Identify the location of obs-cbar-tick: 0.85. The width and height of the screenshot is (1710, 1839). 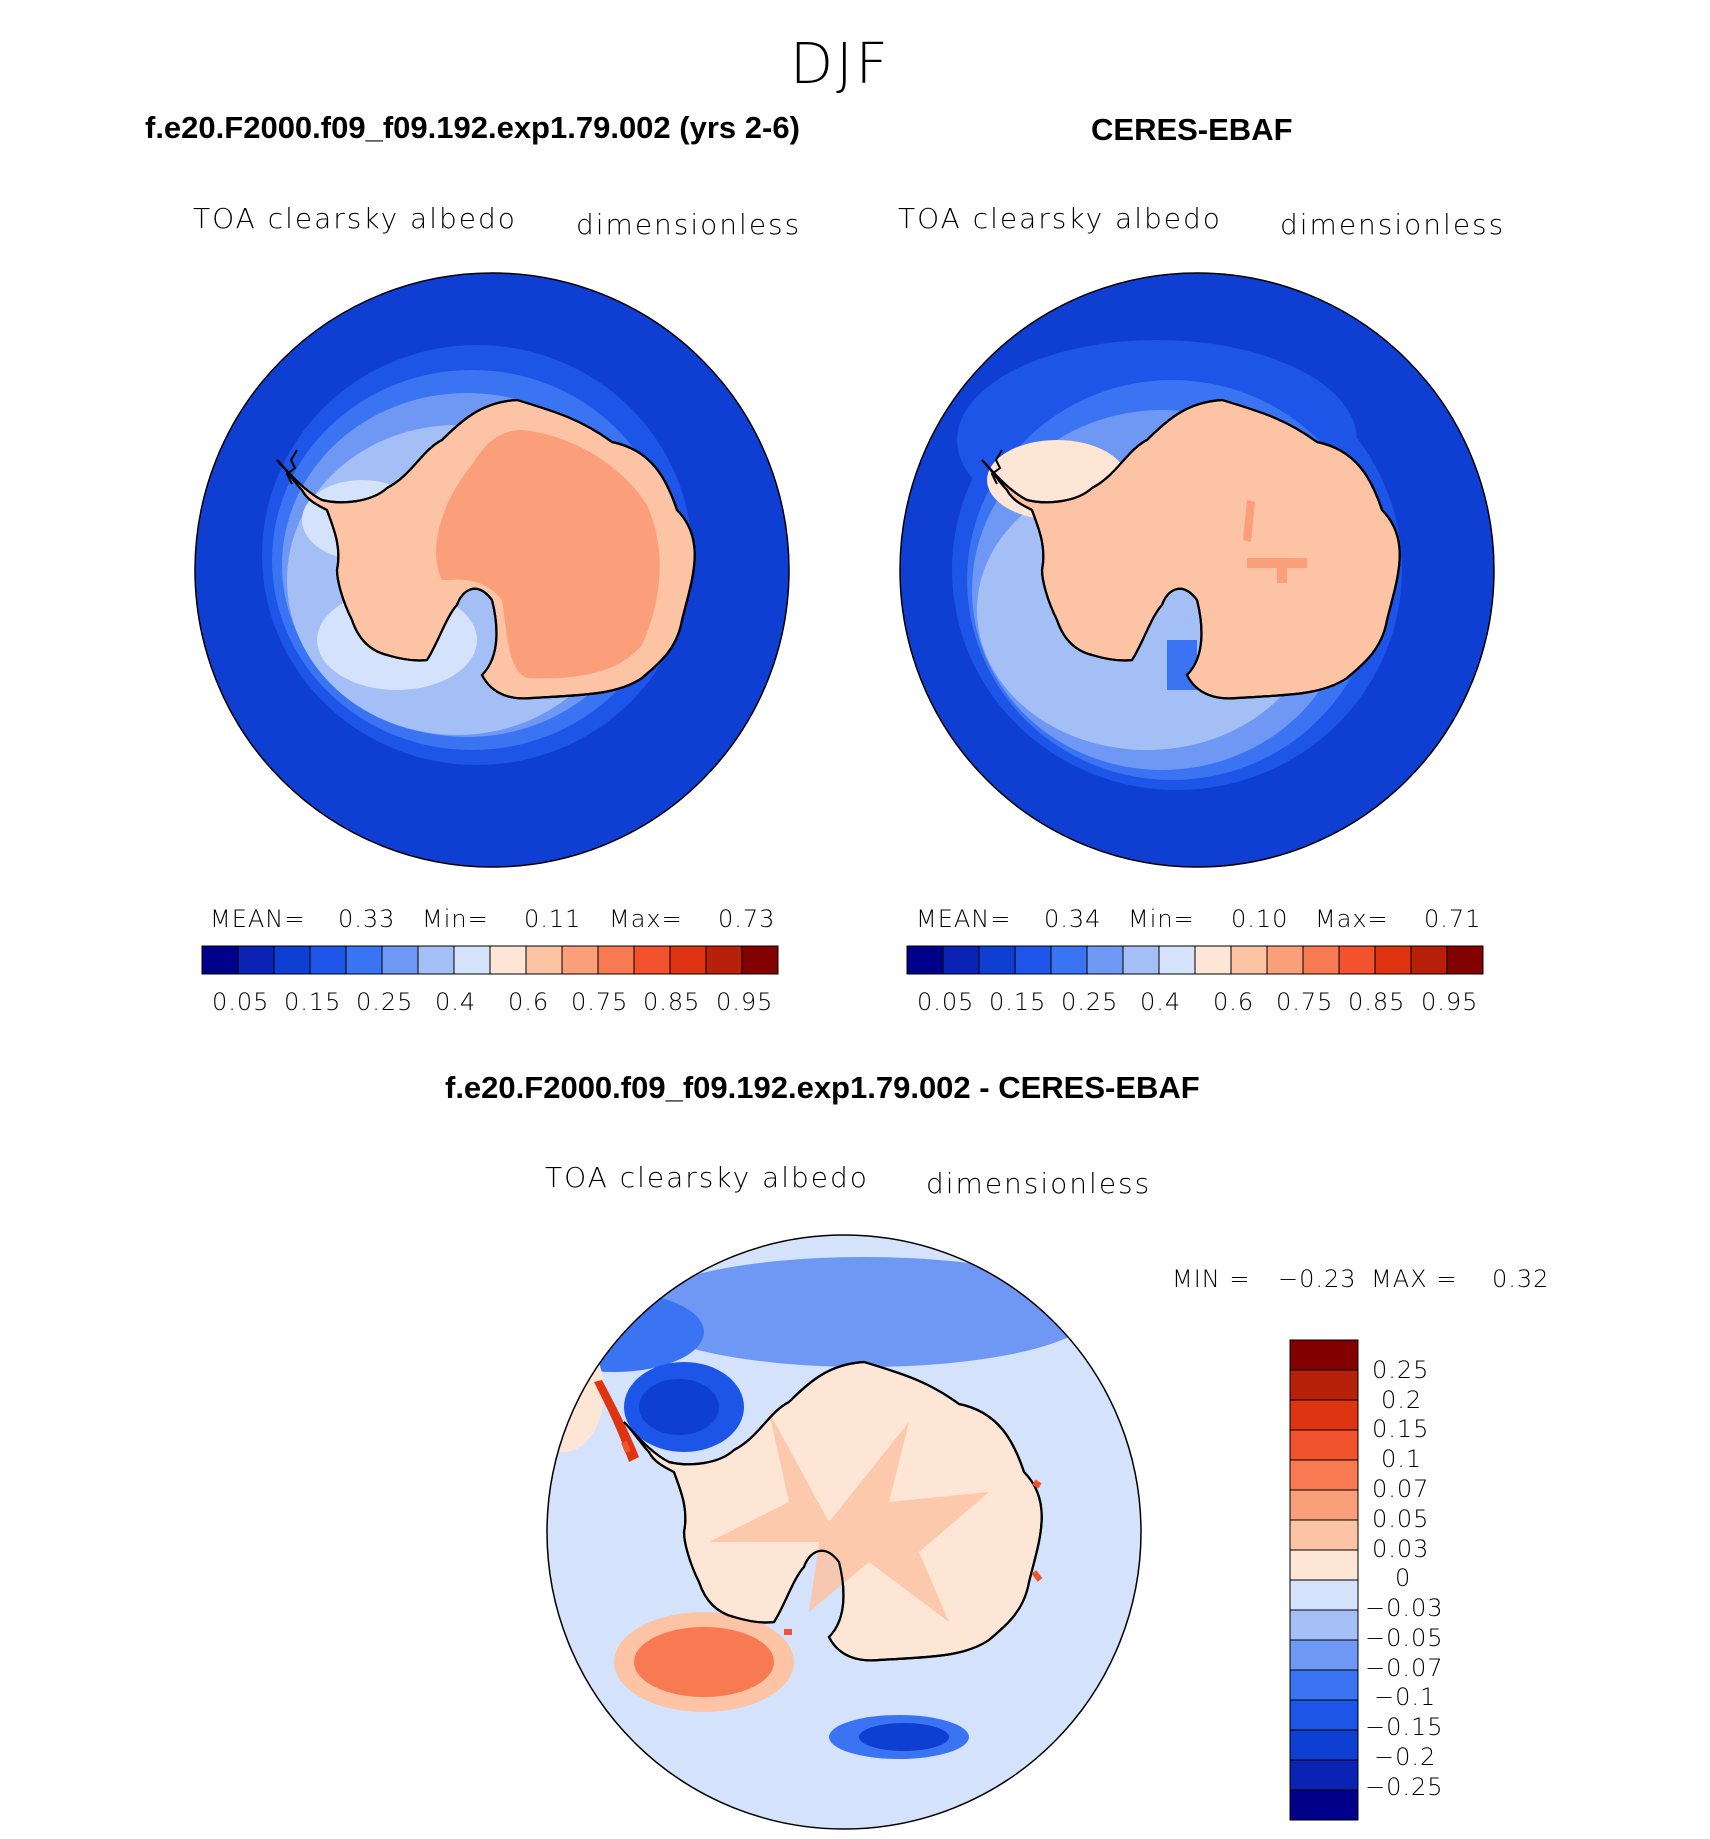
(1377, 1002).